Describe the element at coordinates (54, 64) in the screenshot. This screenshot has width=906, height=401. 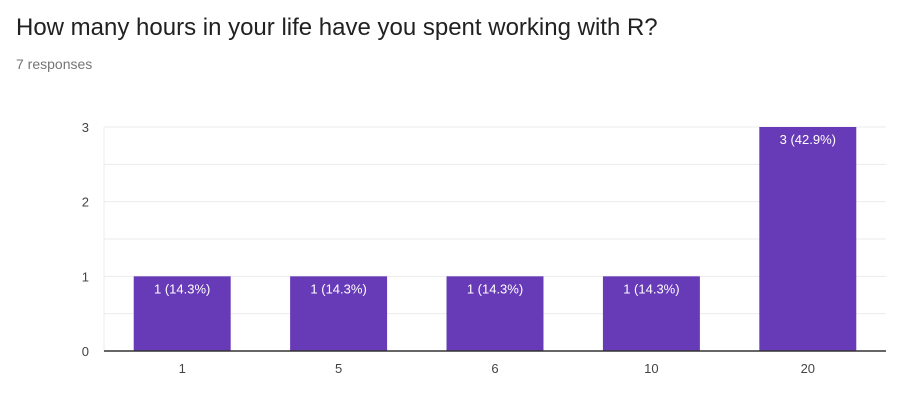
I see `response-count: 7 responses` at that location.